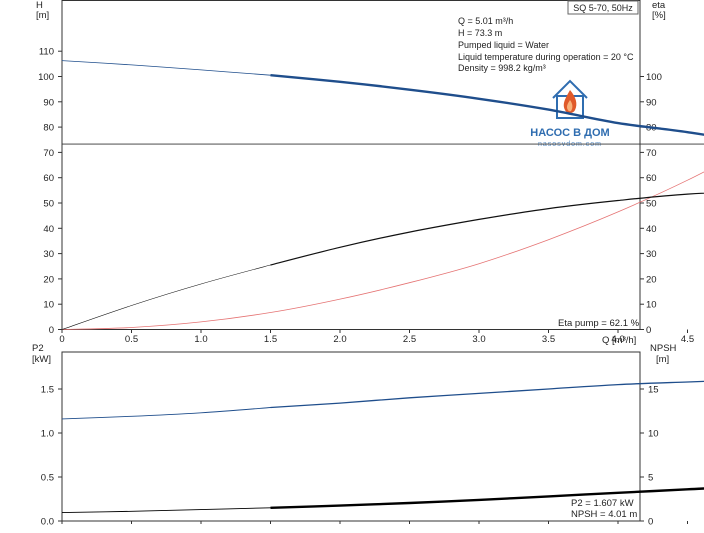 The height and width of the screenshot is (533, 704). What do you see at coordinates (47, 390) in the screenshot?
I see `bottom-y-left-tick-label: 1.5` at bounding box center [47, 390].